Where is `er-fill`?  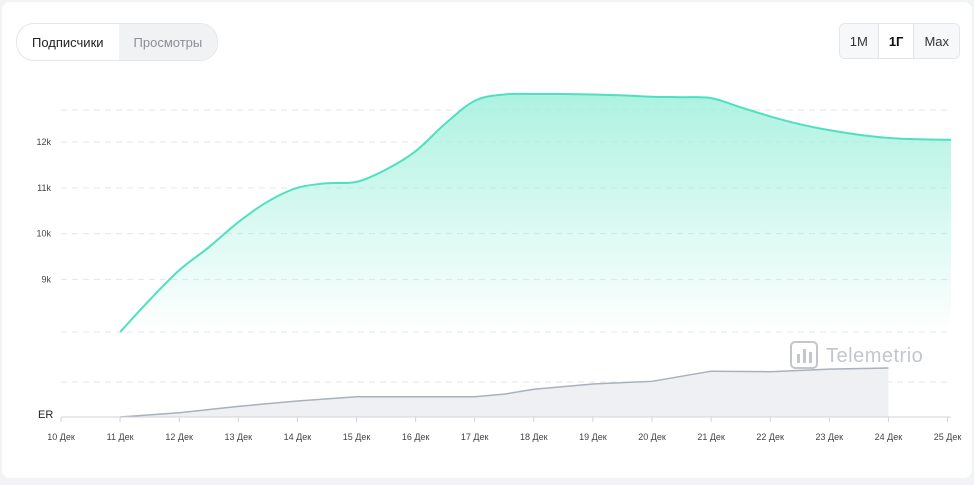
er-fill is located at coordinates (504, 392).